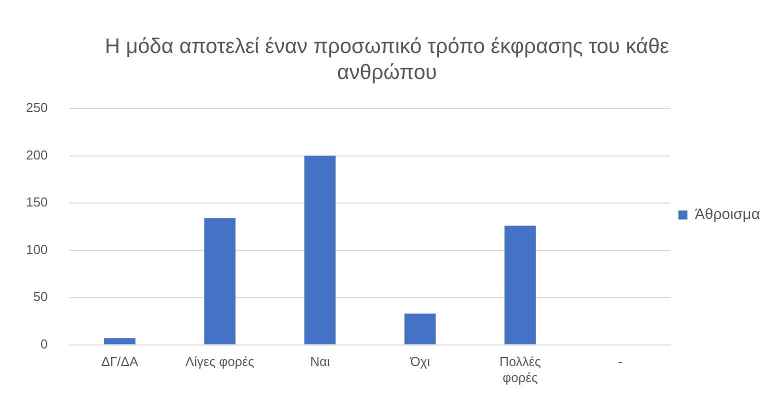  Describe the element at coordinates (727, 215) in the screenshot. I see `legend-label: Άθροισμα` at that location.